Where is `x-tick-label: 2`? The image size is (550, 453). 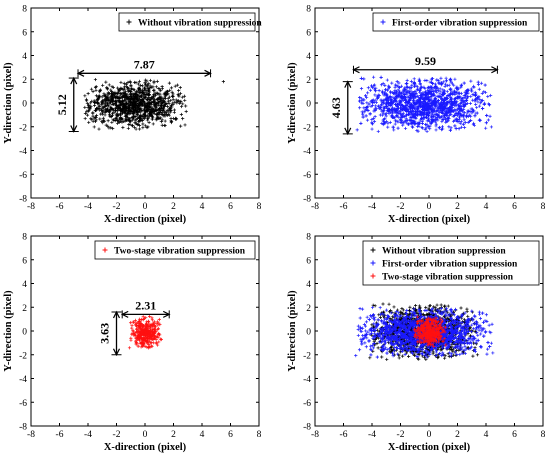 x-tick-label: 2 is located at coordinates (457, 435).